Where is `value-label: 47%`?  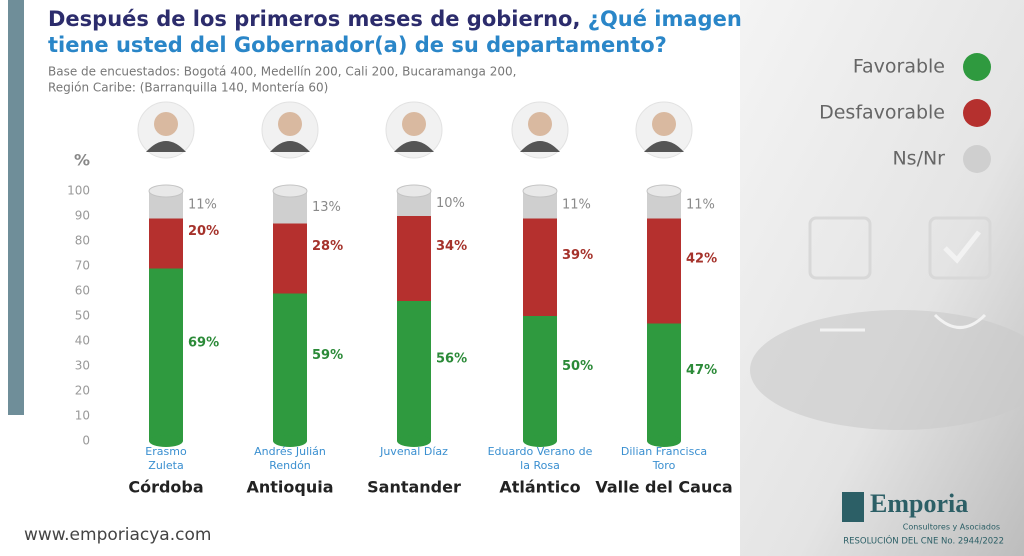
value-label: 47% is located at coordinates (701, 370).